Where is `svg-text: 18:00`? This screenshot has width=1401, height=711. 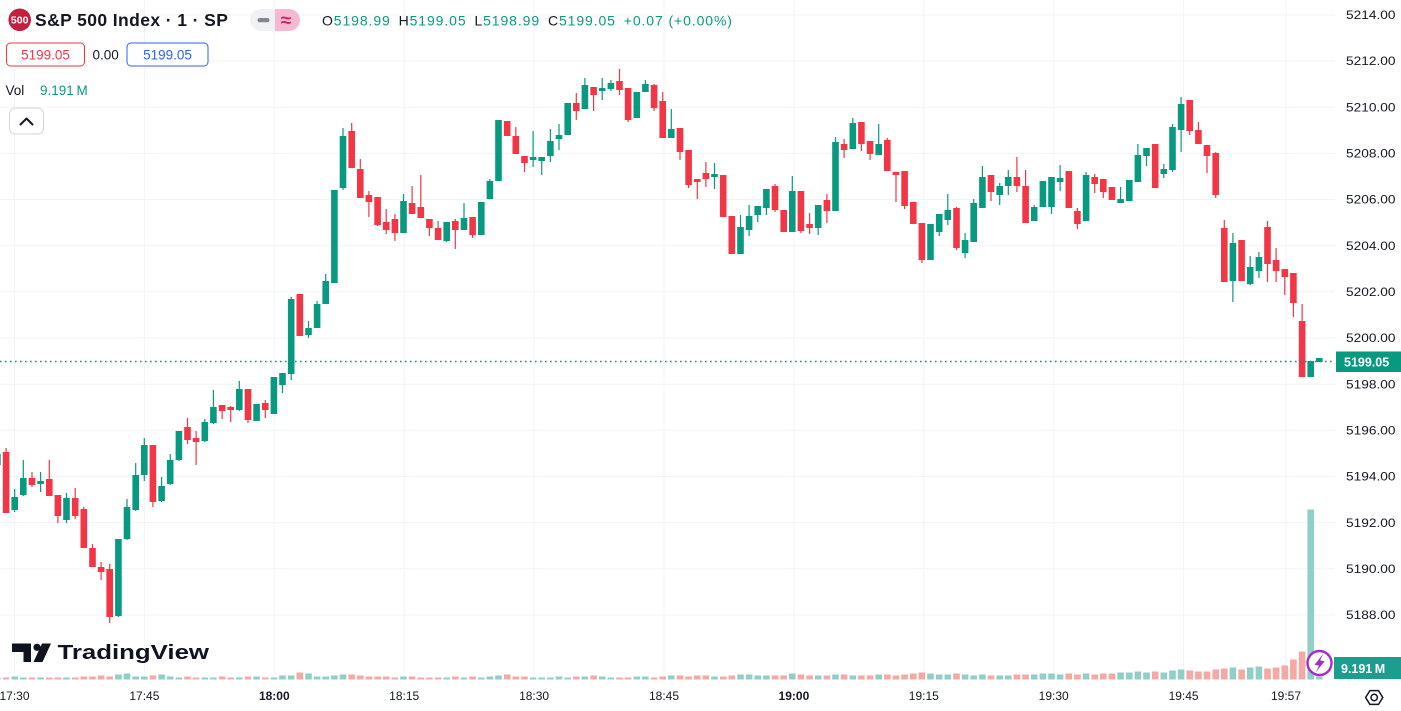 svg-text: 18:00 is located at coordinates (274, 696).